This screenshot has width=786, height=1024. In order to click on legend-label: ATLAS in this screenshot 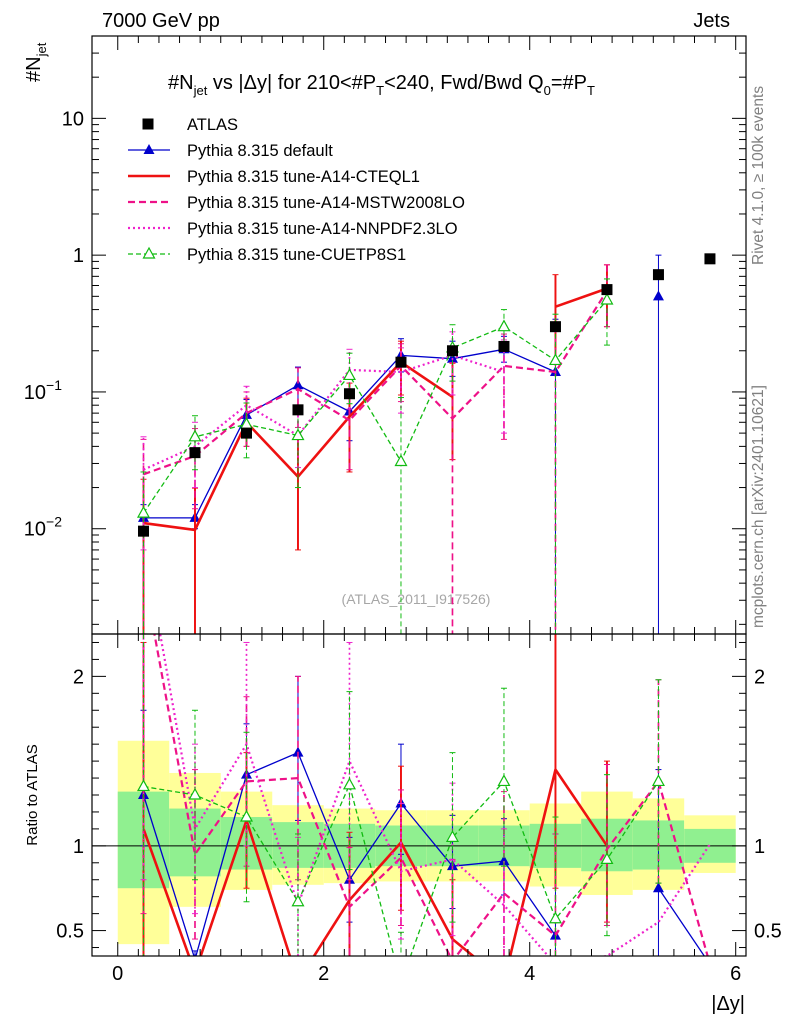, I will do `click(212, 125)`.